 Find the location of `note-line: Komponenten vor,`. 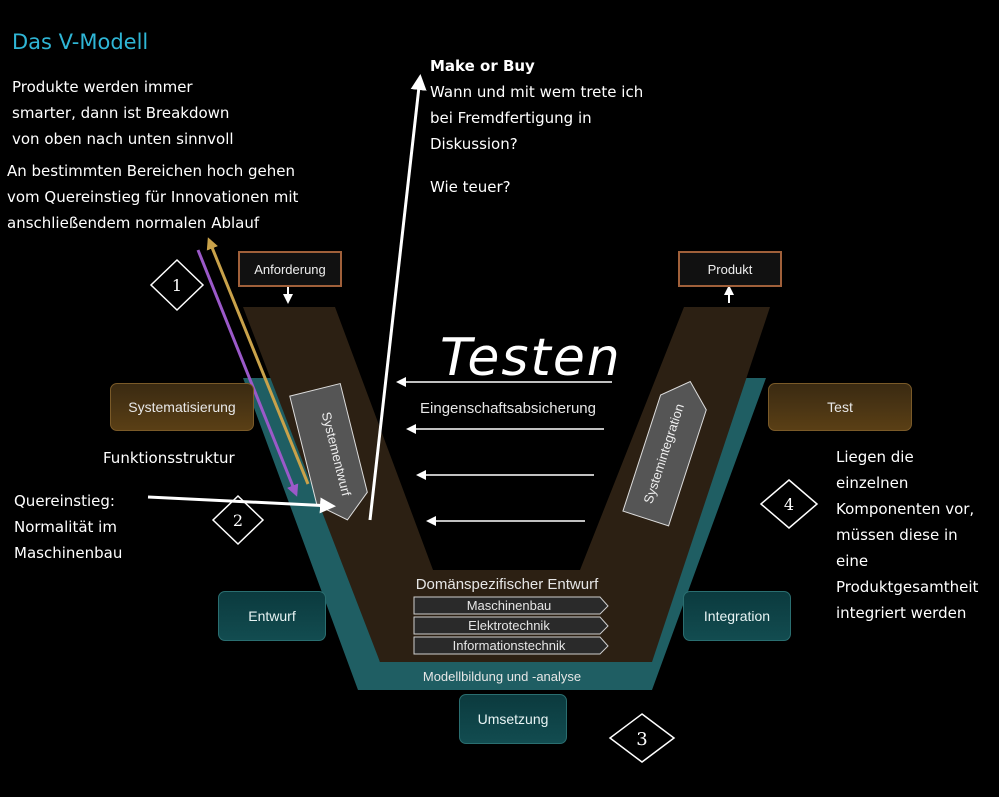

note-line: Komponenten vor, is located at coordinates (905, 509).